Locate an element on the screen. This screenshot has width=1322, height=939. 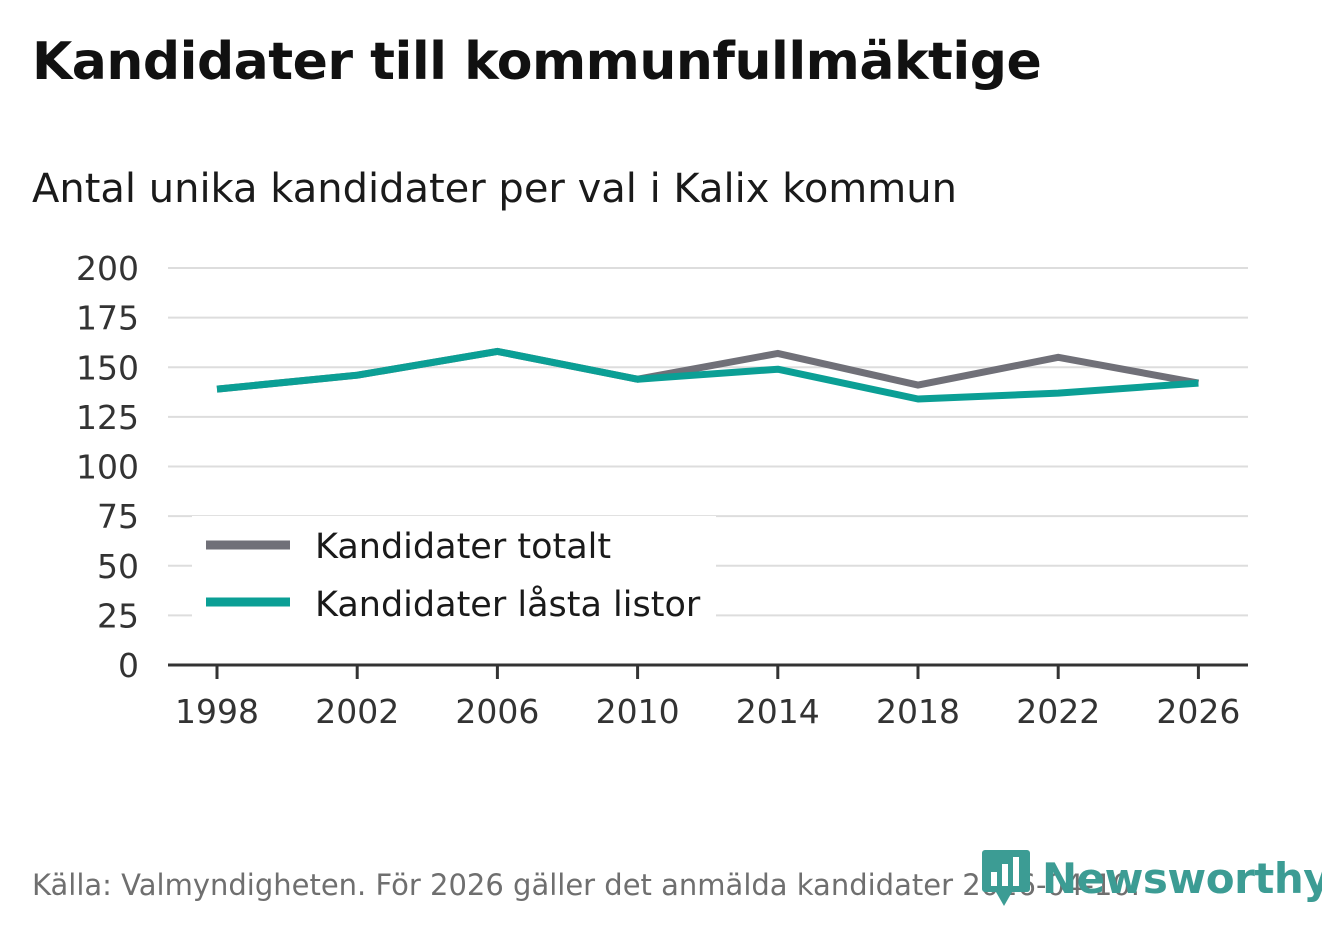
y-tick-label: 75 is located at coordinates (118, 516).